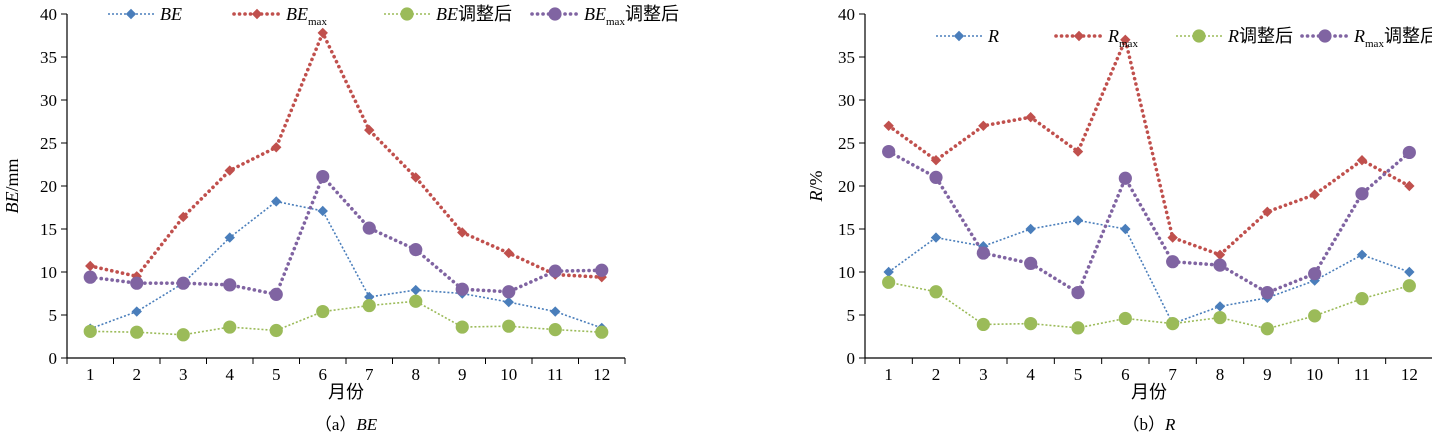  Describe the element at coordinates (816, 186) in the screenshot. I see `y-axis-title: R/%` at that location.